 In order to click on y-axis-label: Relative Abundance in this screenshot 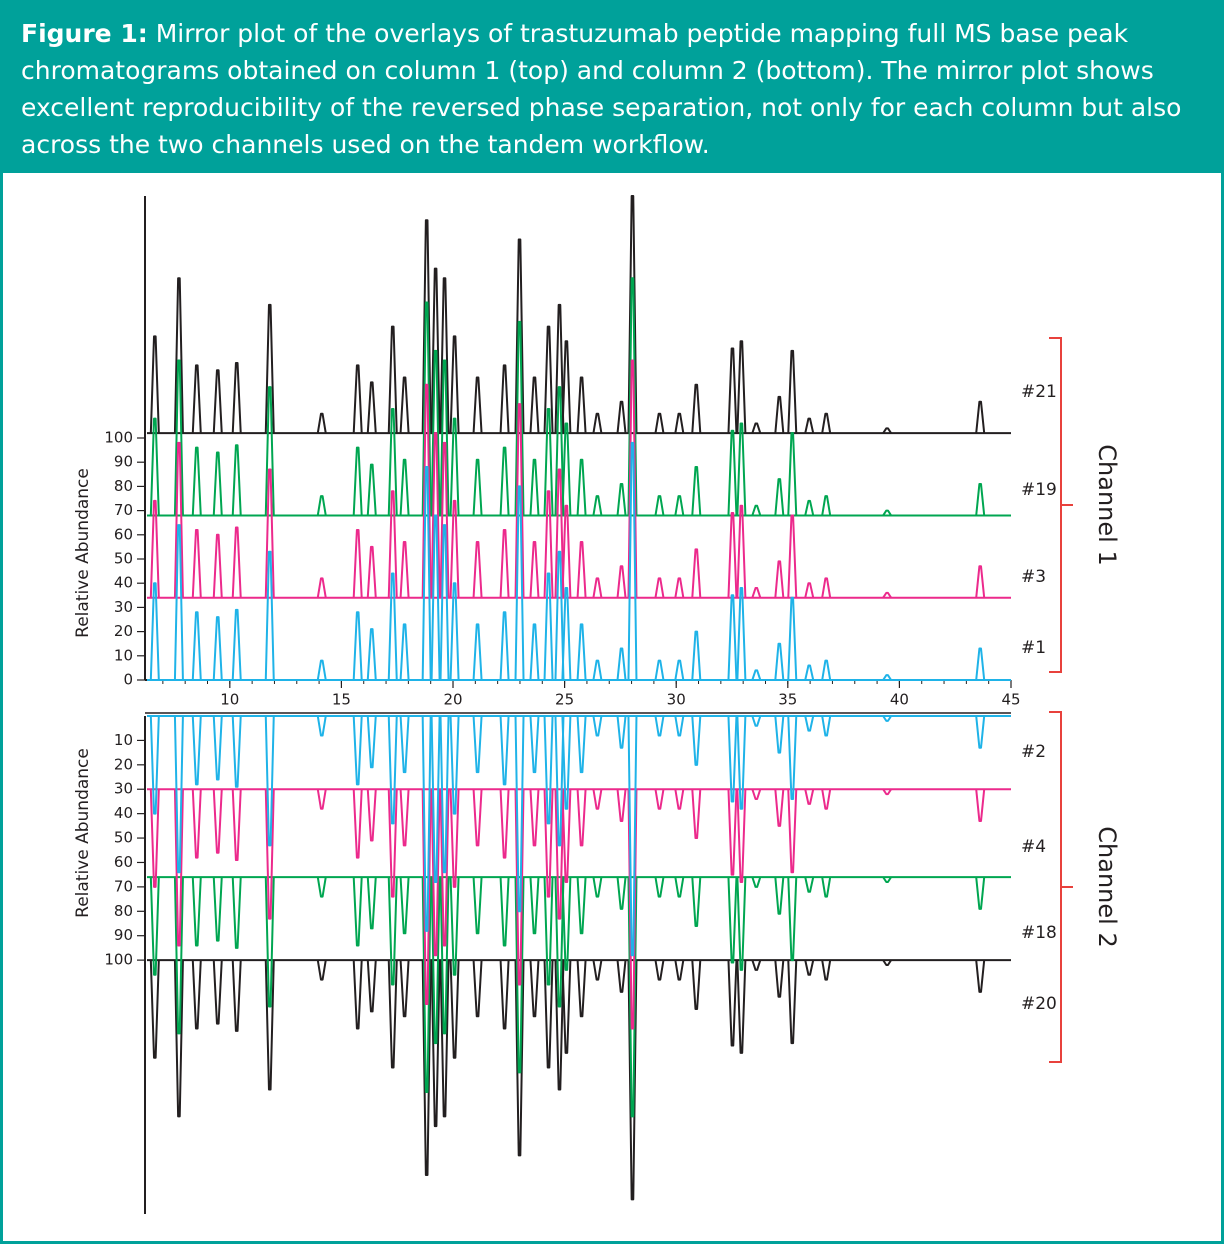, I will do `click(83, 553)`.